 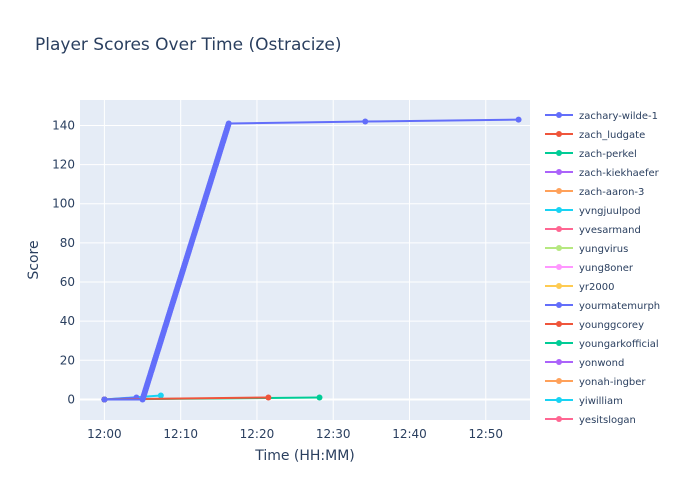 What do you see at coordinates (34, 259) in the screenshot?
I see `y-axis-label: Score` at bounding box center [34, 259].